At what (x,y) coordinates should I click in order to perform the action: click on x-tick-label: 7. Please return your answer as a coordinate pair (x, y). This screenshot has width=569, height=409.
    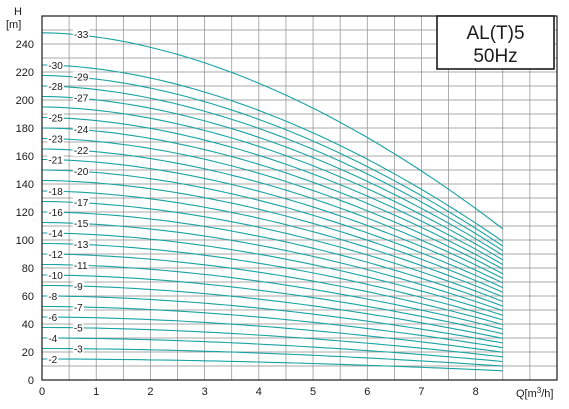
    Looking at the image, I should click on (421, 392).